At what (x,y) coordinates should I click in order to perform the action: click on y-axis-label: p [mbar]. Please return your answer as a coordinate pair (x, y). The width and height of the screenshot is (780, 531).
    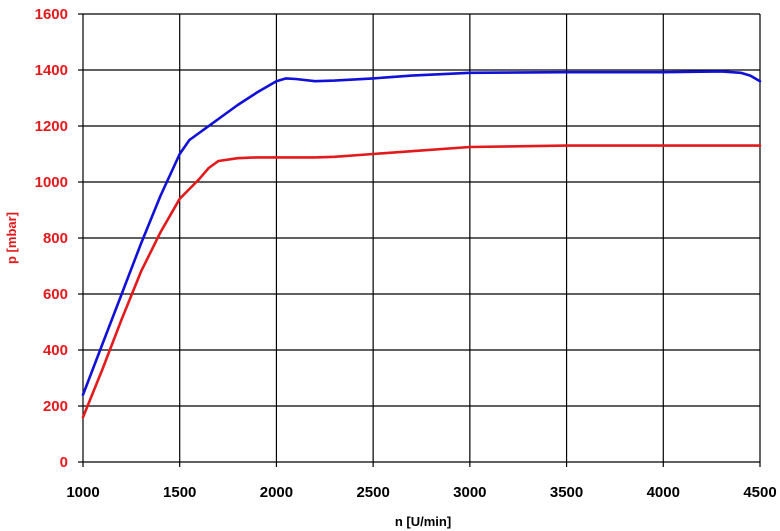
    Looking at the image, I should click on (11, 238).